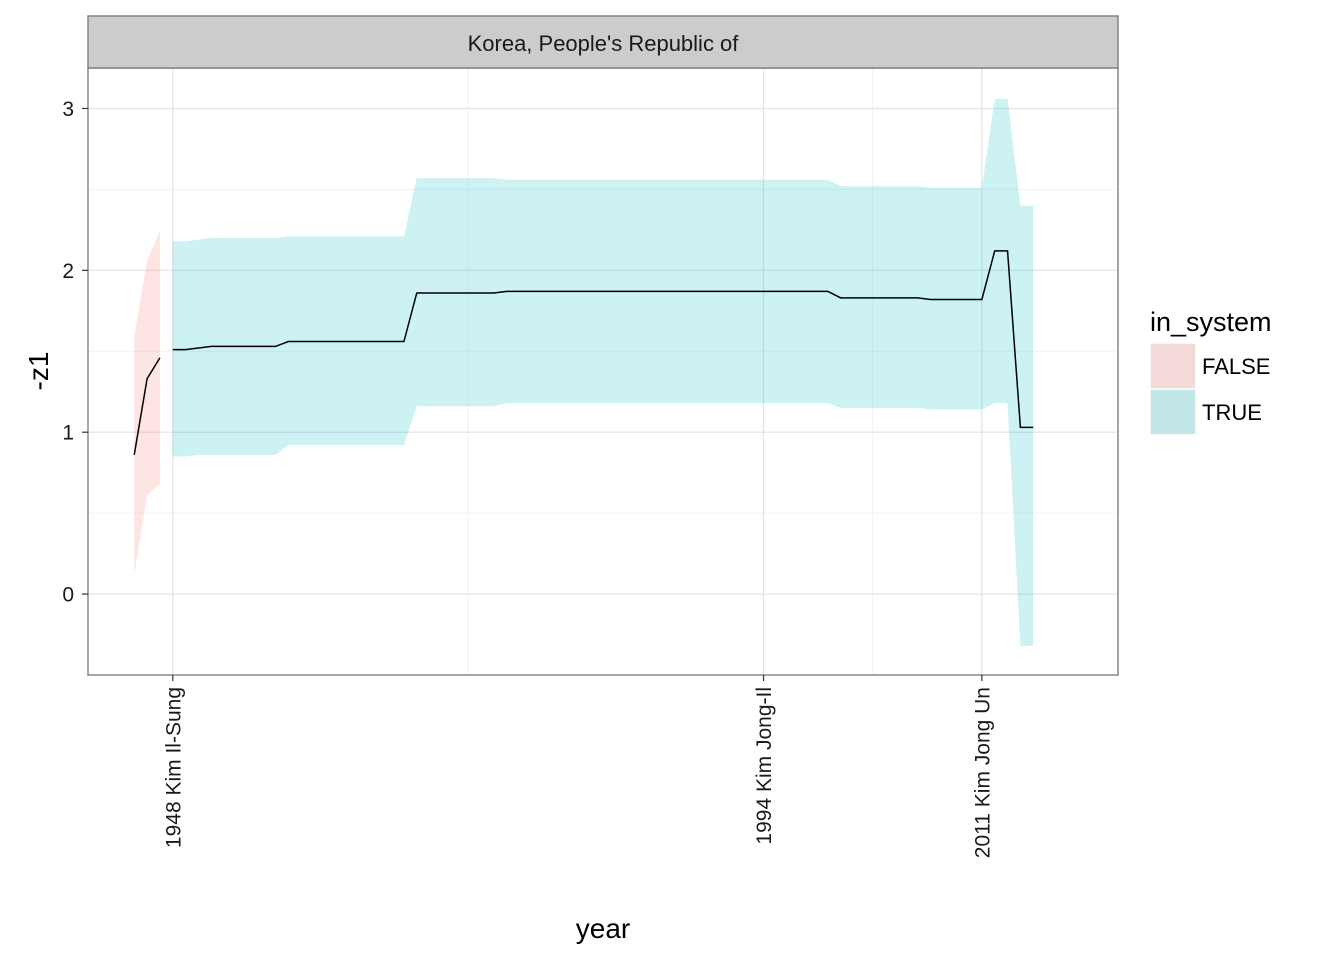 The width and height of the screenshot is (1344, 960). I want to click on y-axis: 0 1 2 3, so click(75, 352).